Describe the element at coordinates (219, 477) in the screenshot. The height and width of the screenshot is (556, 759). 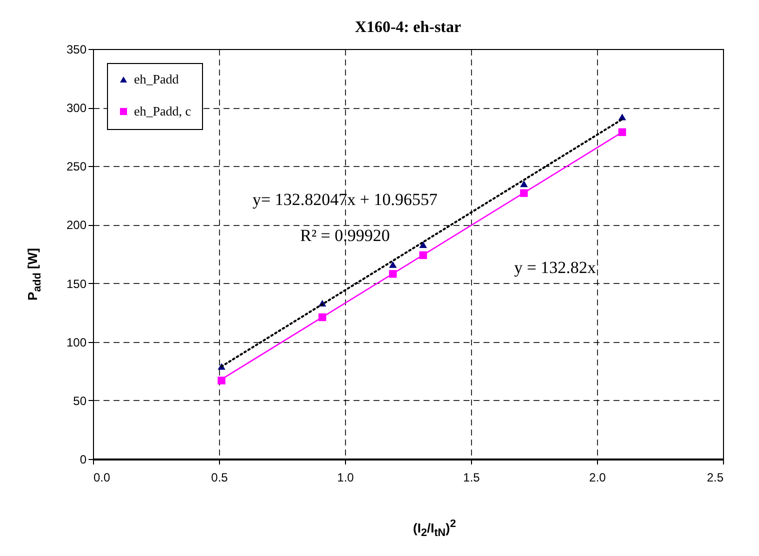
I see `x-tick-label: 0.5` at that location.